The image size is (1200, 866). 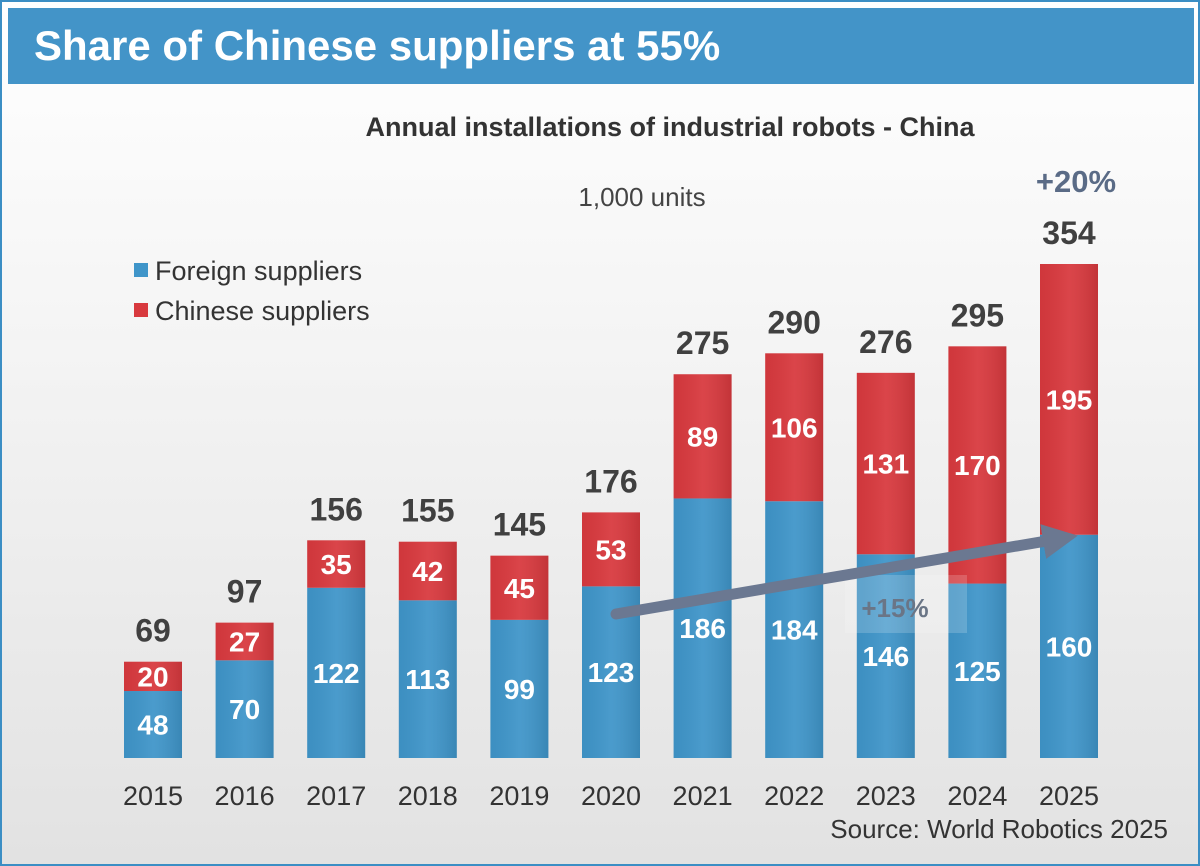 I want to click on value-label-foreign-2021: 186, so click(x=702, y=628).